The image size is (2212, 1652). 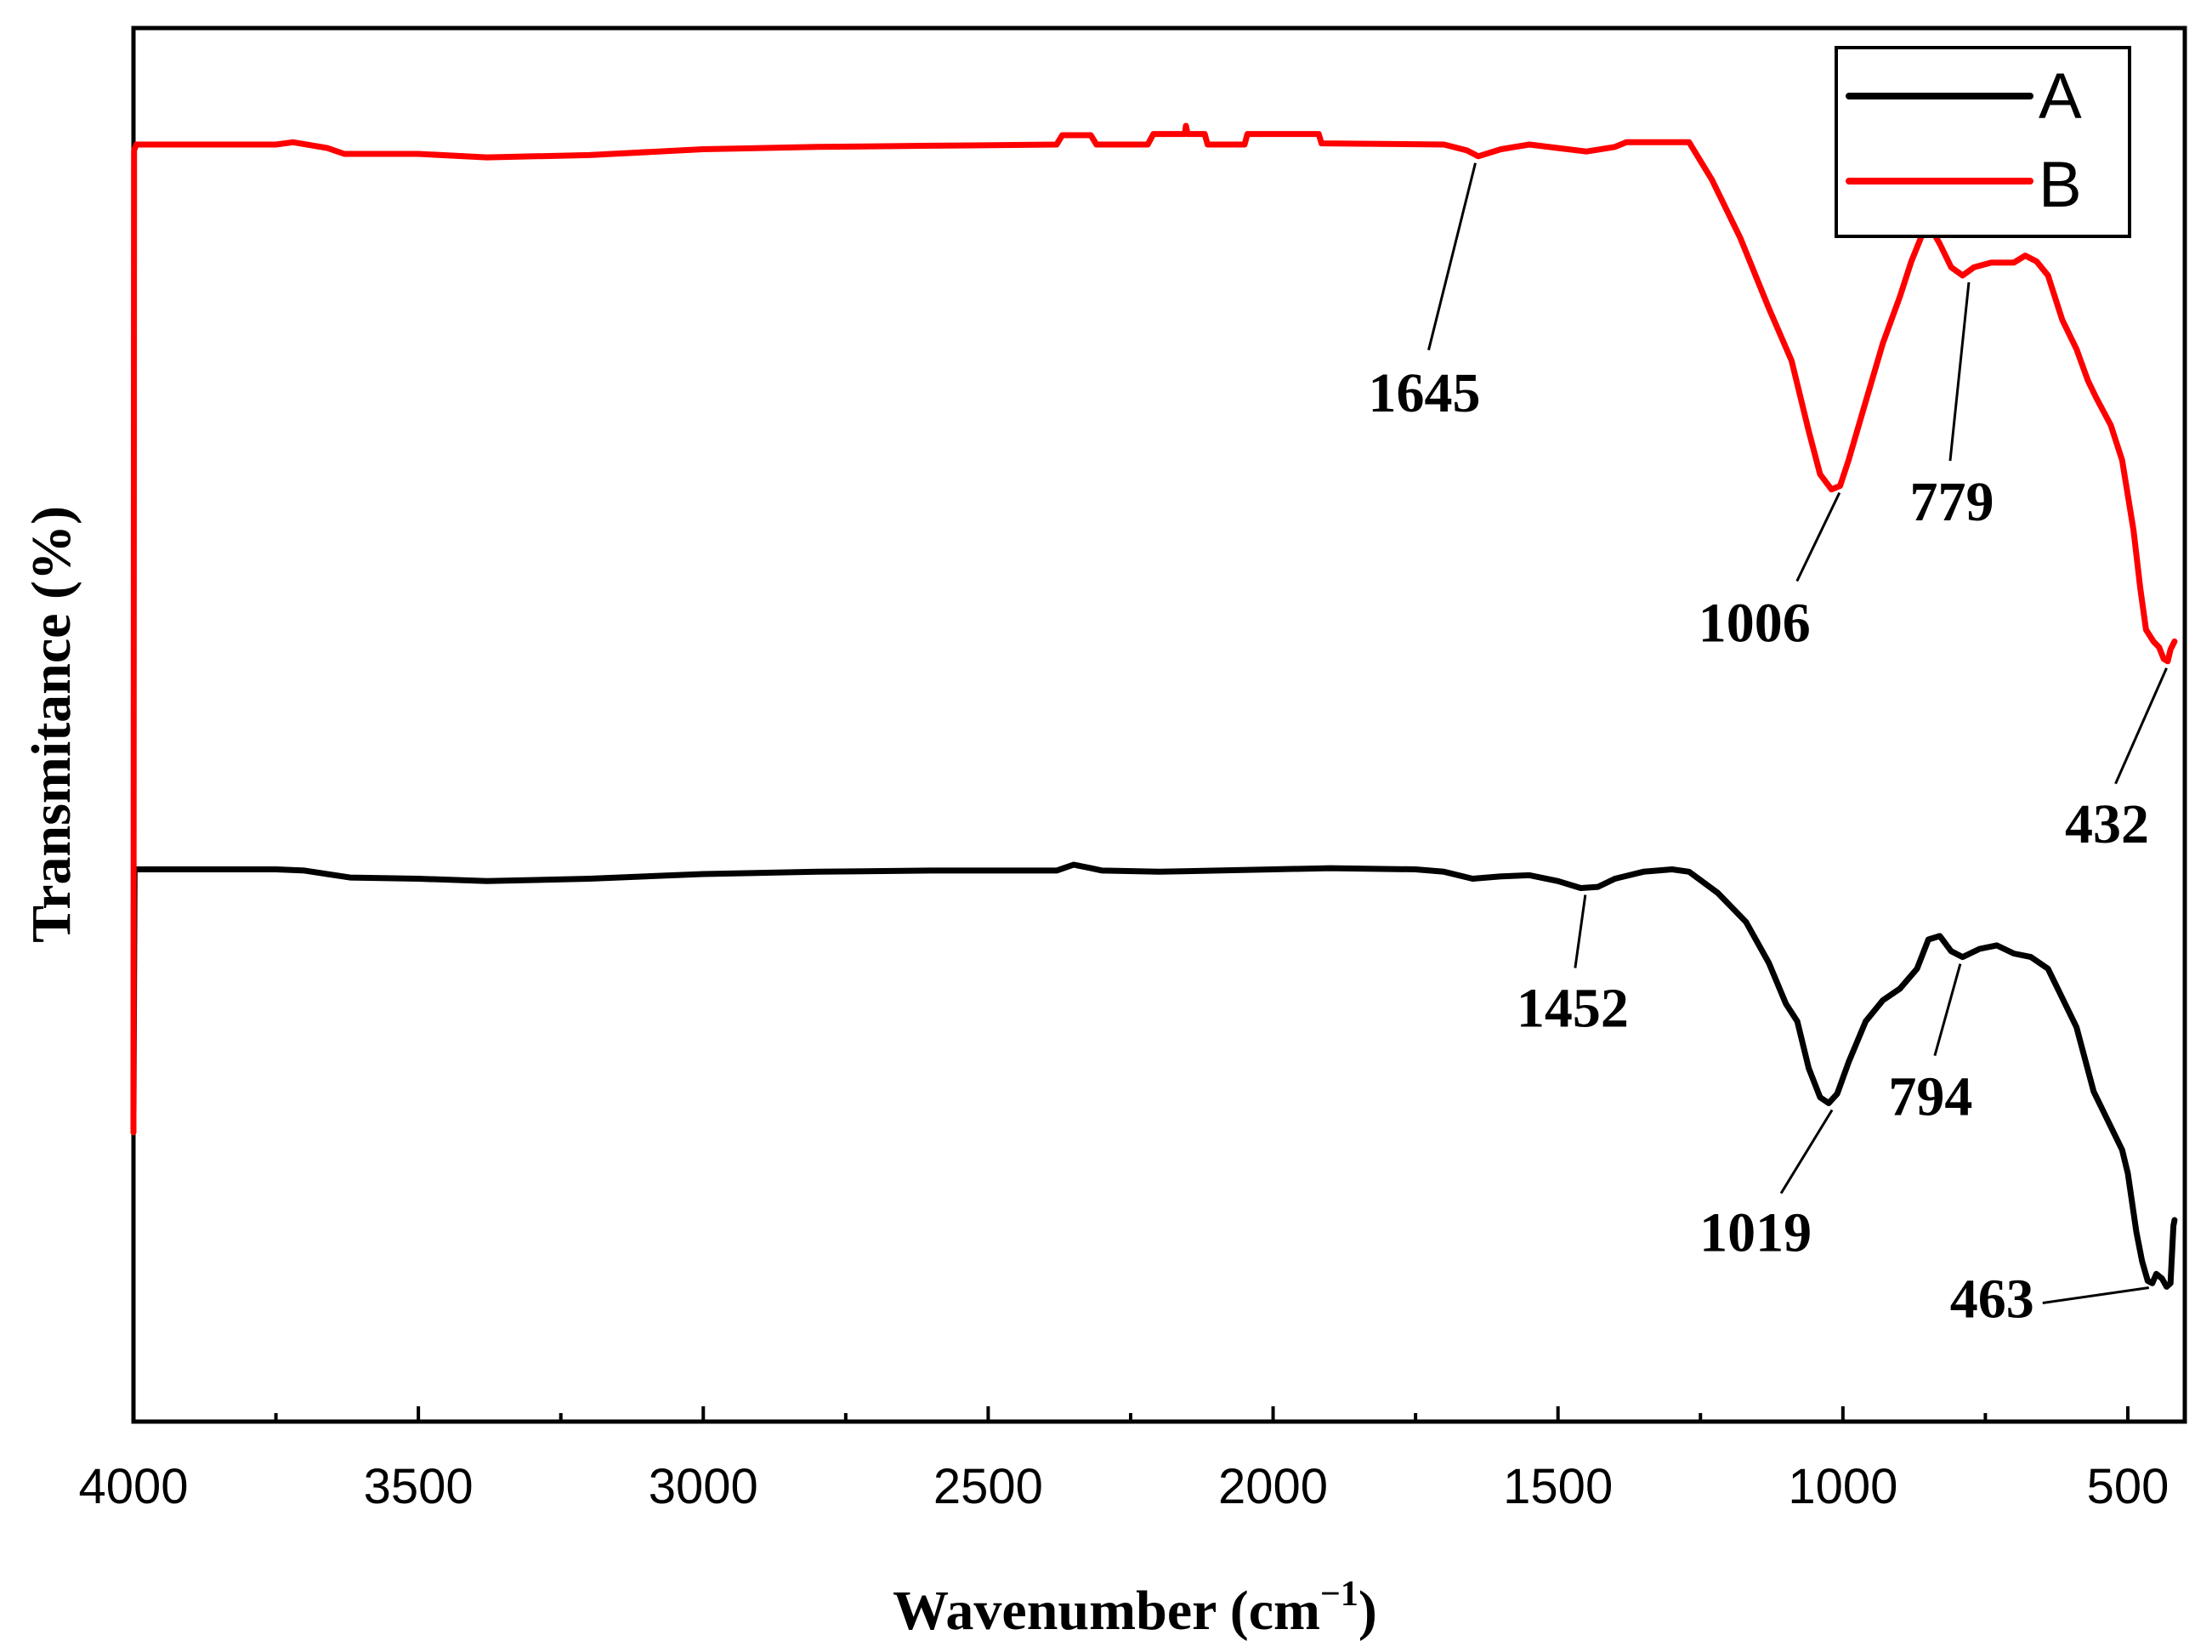 I want to click on x-tick-label: 3500, so click(x=419, y=1486).